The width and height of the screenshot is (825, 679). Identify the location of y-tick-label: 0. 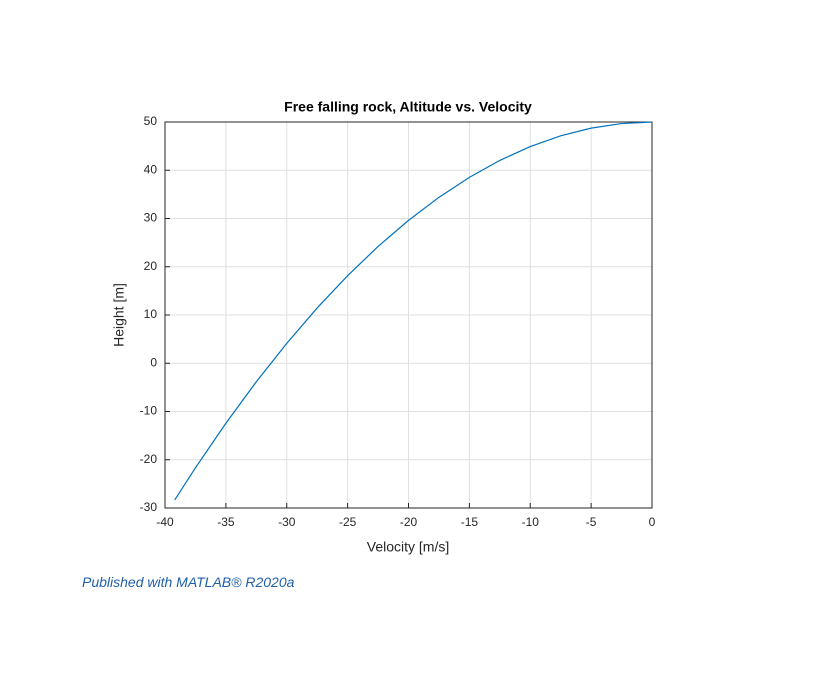
(153, 362).